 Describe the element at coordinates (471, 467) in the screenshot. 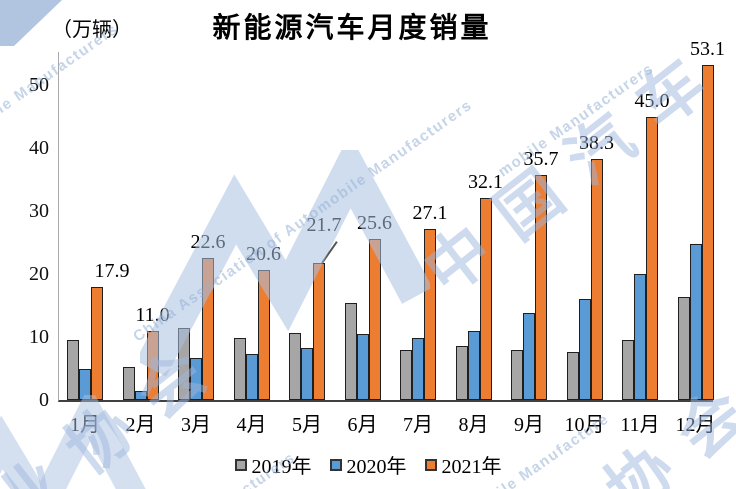

I see `legend-label: 2021年` at that location.